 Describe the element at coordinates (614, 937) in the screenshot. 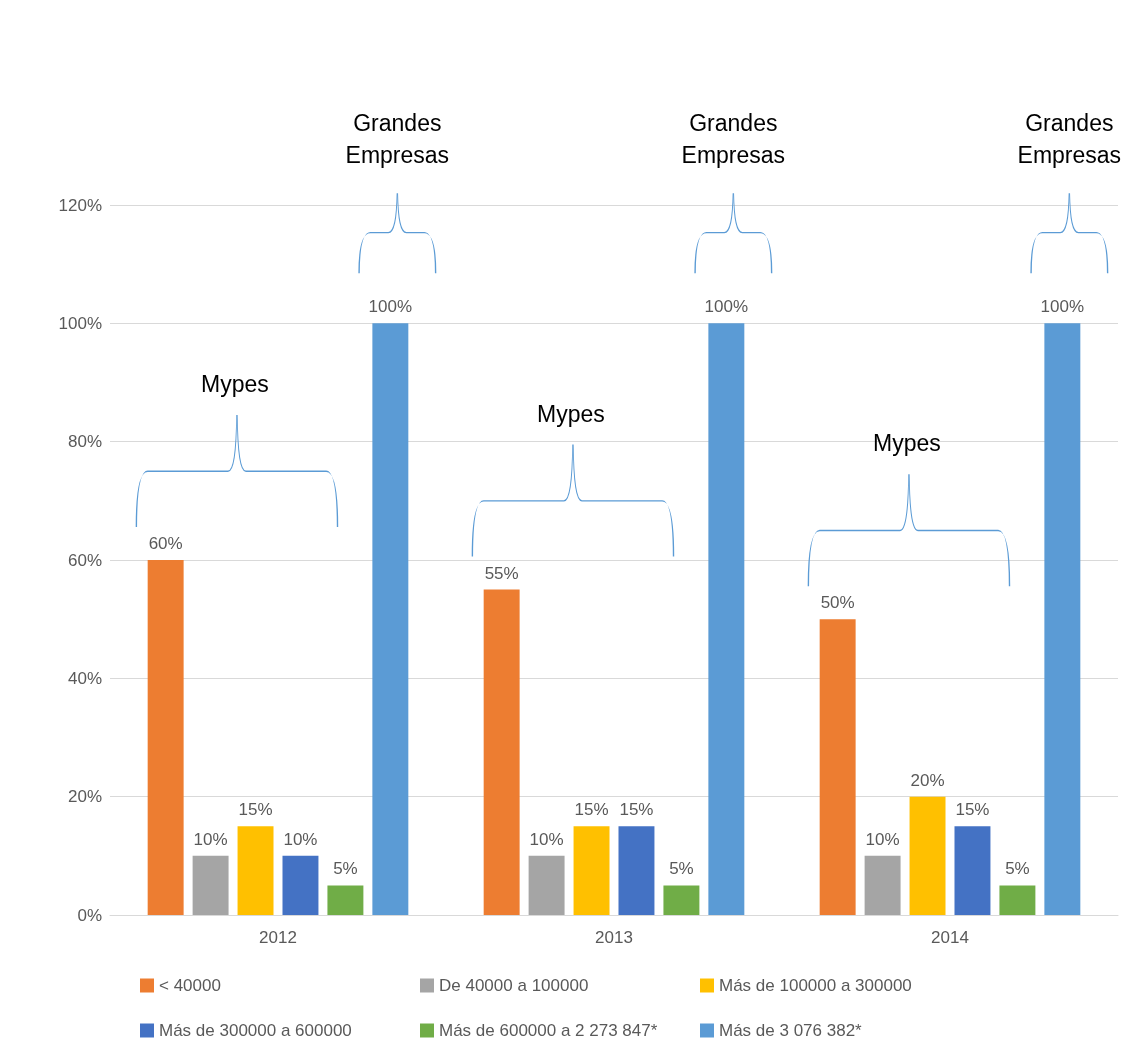

I see `x-tick-label: 2013` at that location.